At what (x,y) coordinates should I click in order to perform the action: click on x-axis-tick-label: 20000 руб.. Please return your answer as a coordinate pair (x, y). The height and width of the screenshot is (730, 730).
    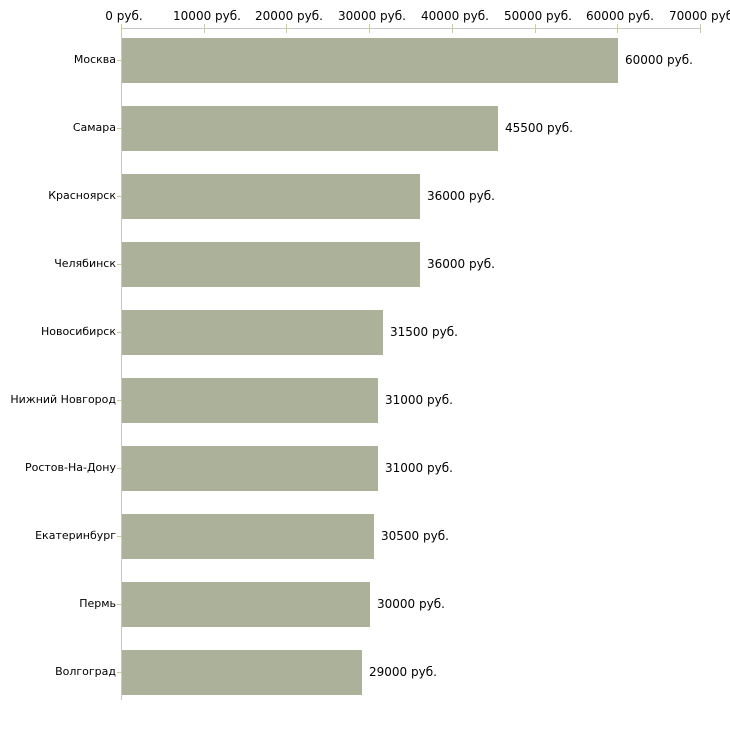
    Looking at the image, I should click on (289, 16).